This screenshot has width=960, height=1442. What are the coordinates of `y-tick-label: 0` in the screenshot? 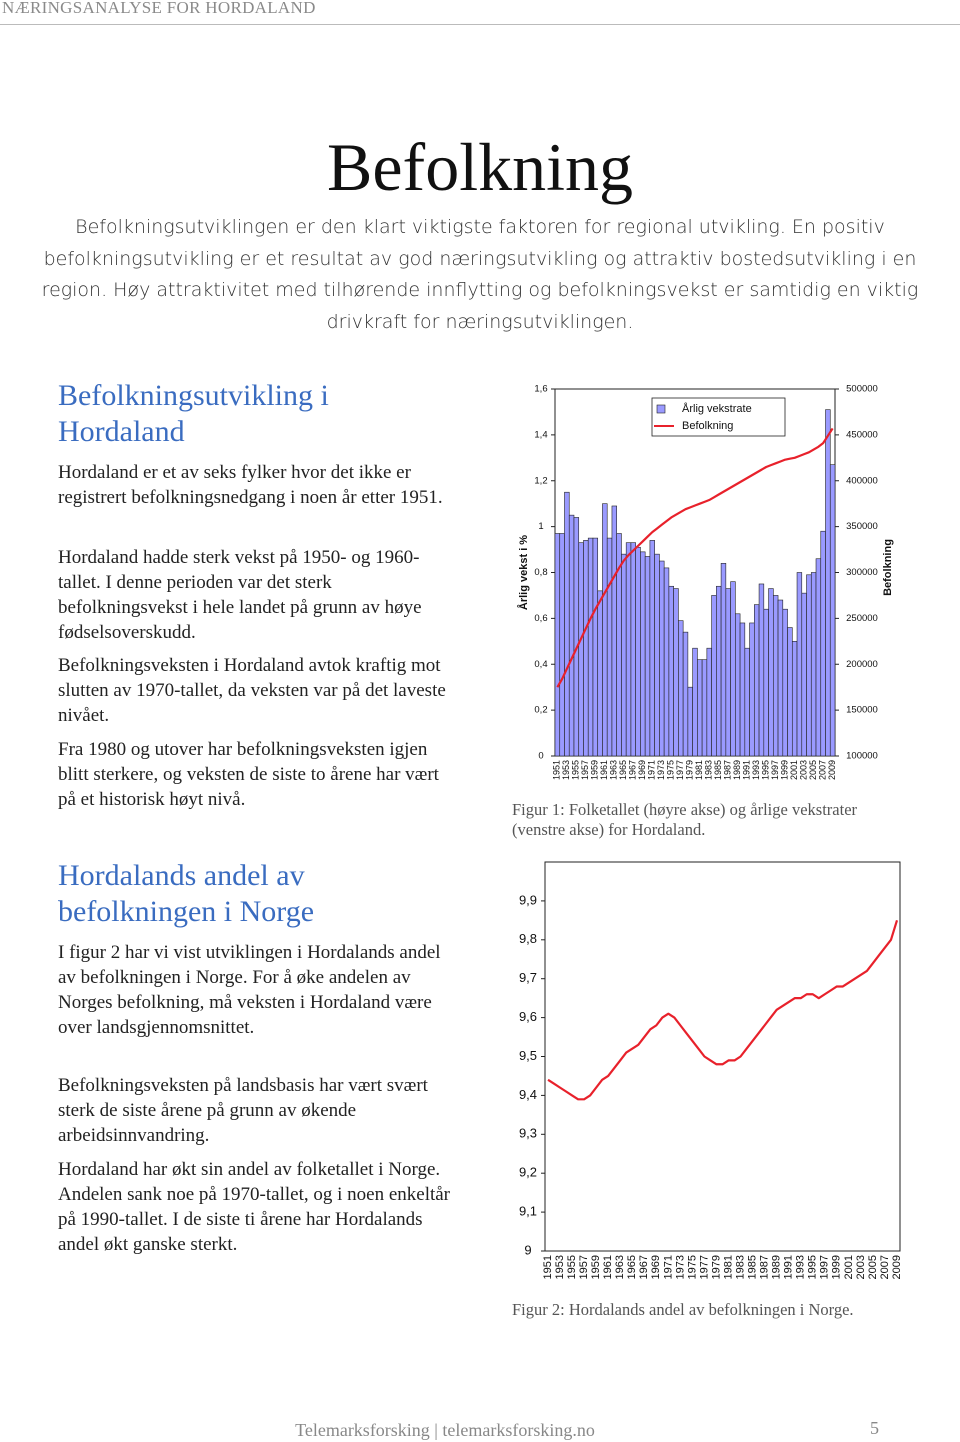 It's located at (540, 756).